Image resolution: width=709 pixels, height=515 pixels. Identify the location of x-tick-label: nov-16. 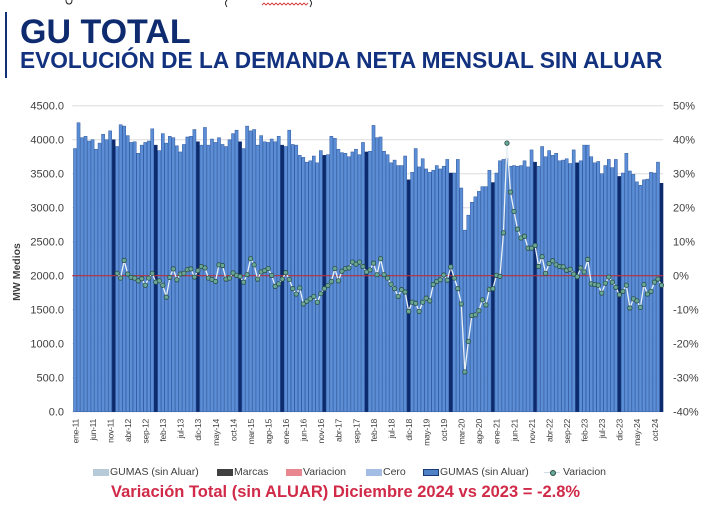
(321, 430).